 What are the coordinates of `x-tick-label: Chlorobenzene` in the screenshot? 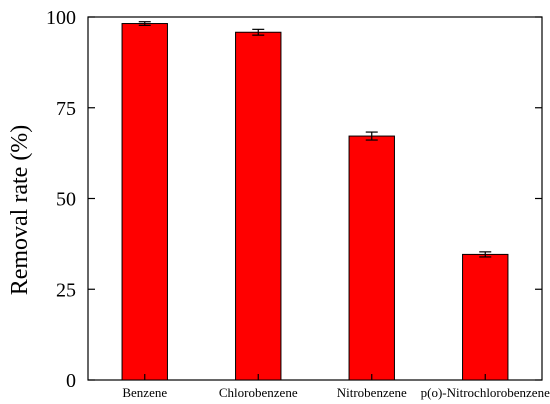 It's located at (258, 392).